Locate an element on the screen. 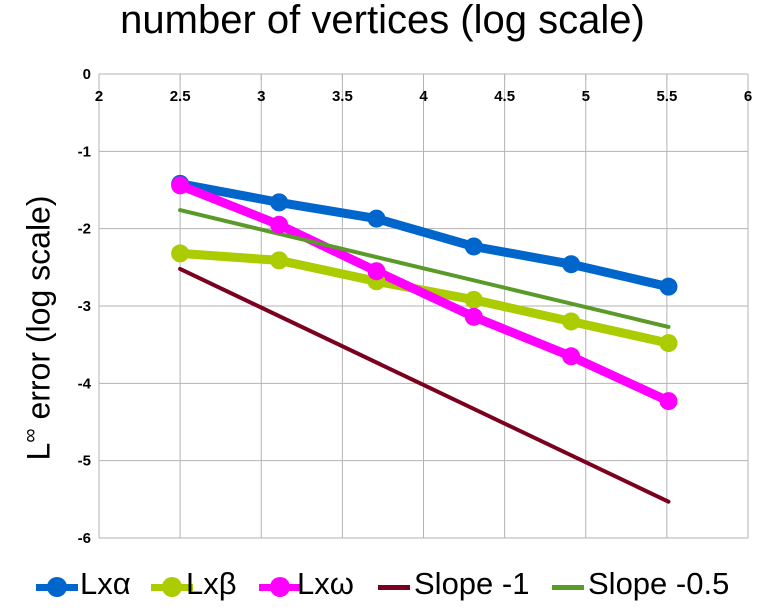  legend-label-slope-1: Slope -1 is located at coordinates (472, 583).